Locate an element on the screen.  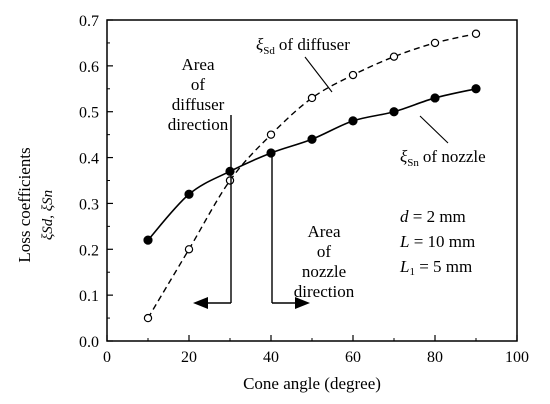
x-tick-label: 0 is located at coordinates (107, 357).